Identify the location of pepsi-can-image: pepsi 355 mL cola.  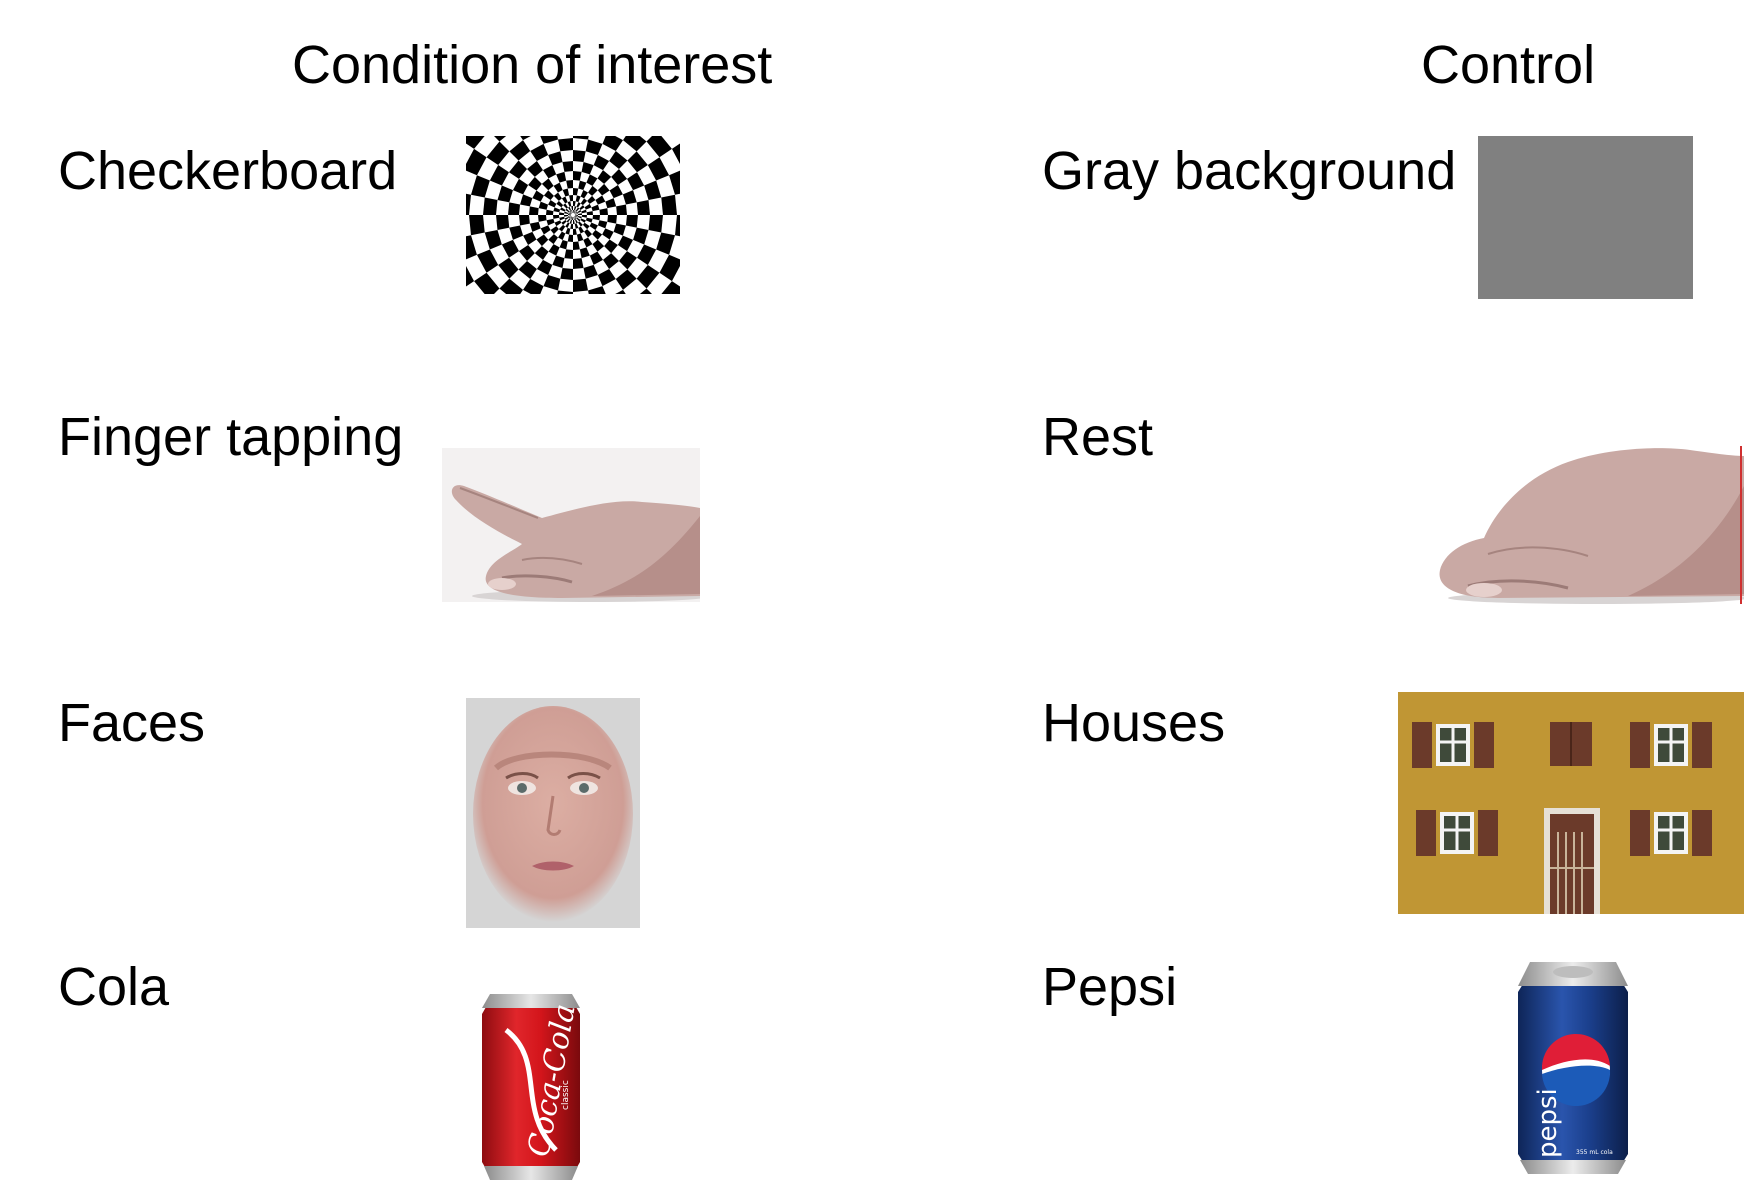
(1573, 1068).